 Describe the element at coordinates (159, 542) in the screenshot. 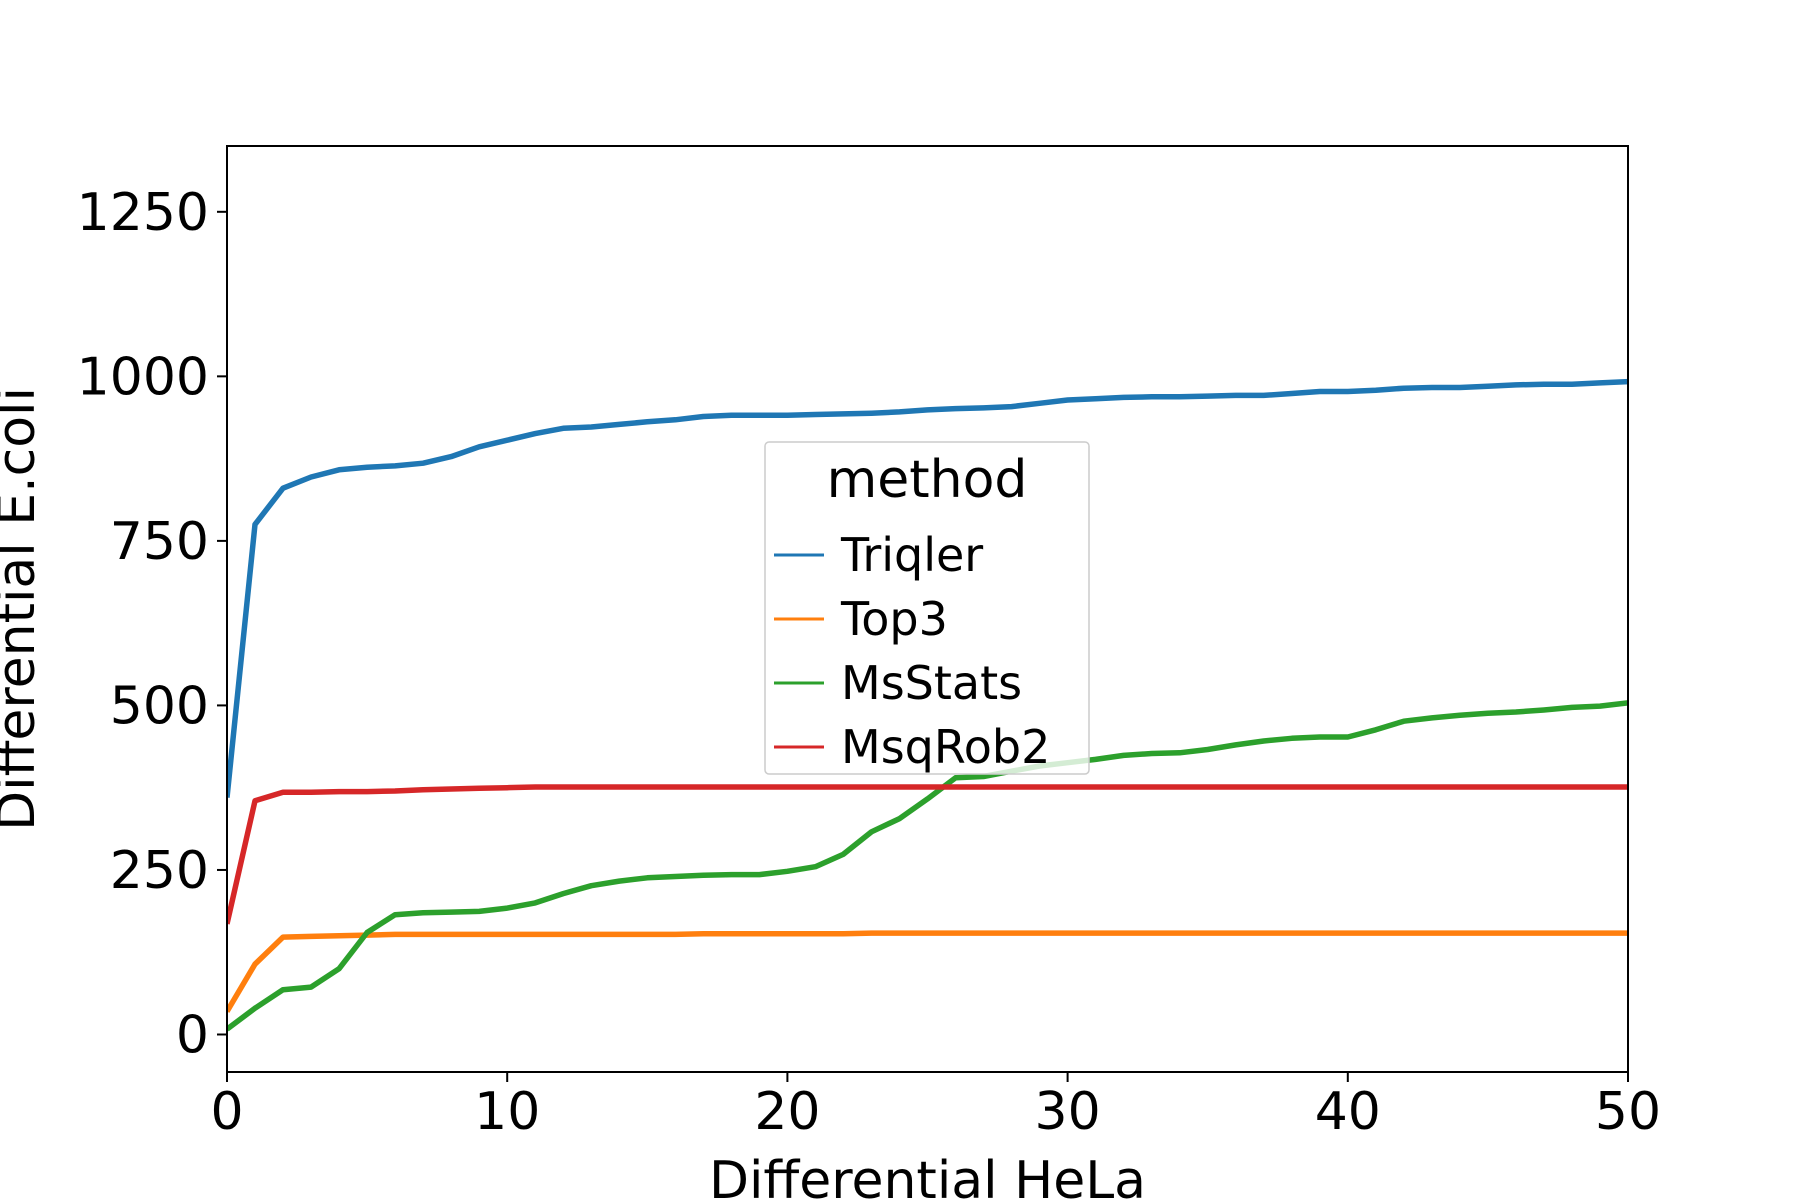

I see `y-tick-label: 750` at that location.